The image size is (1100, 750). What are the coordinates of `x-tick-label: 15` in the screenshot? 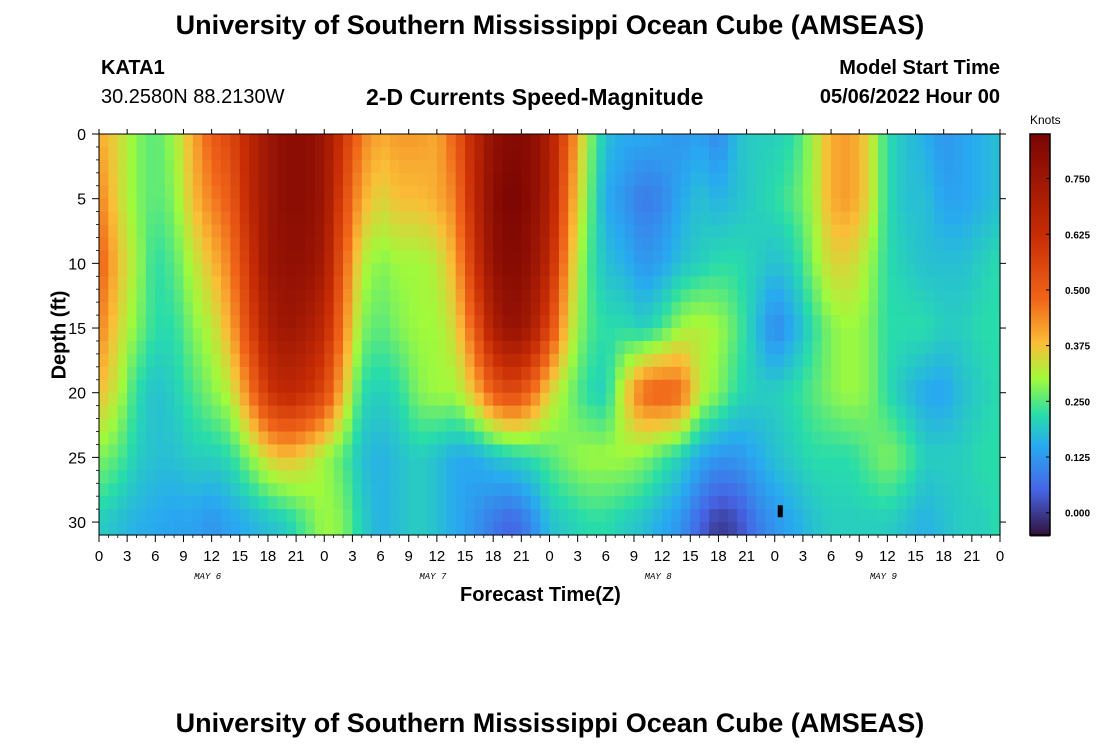 It's located at (465, 556).